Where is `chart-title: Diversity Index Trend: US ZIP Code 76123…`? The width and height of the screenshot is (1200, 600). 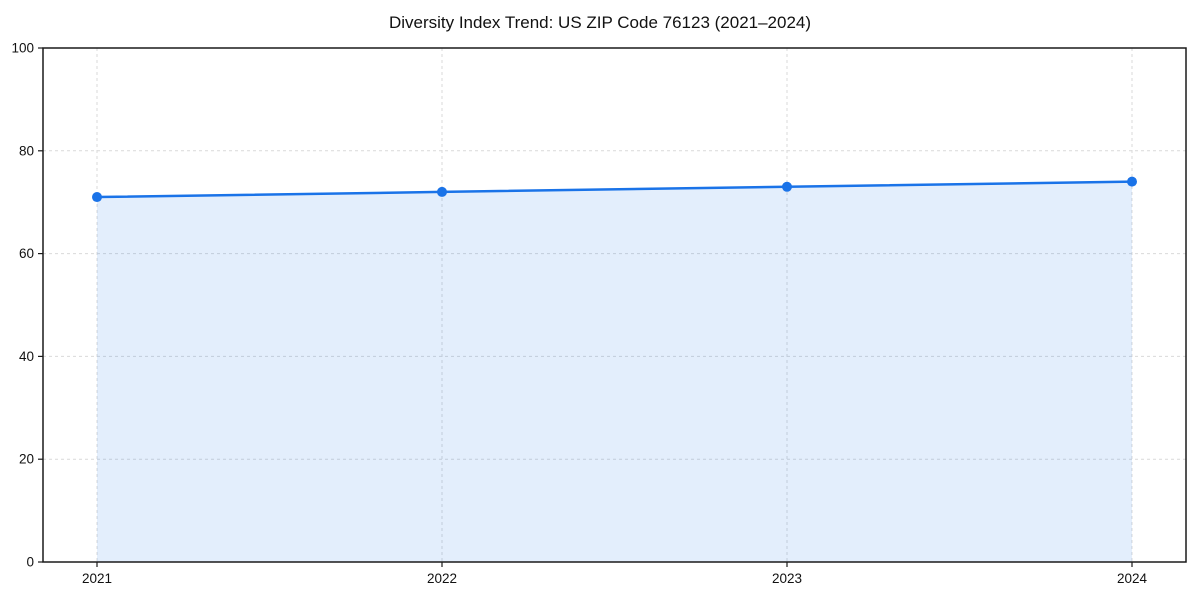 chart-title: Diversity Index Trend: US ZIP Code 76123… is located at coordinates (600, 22).